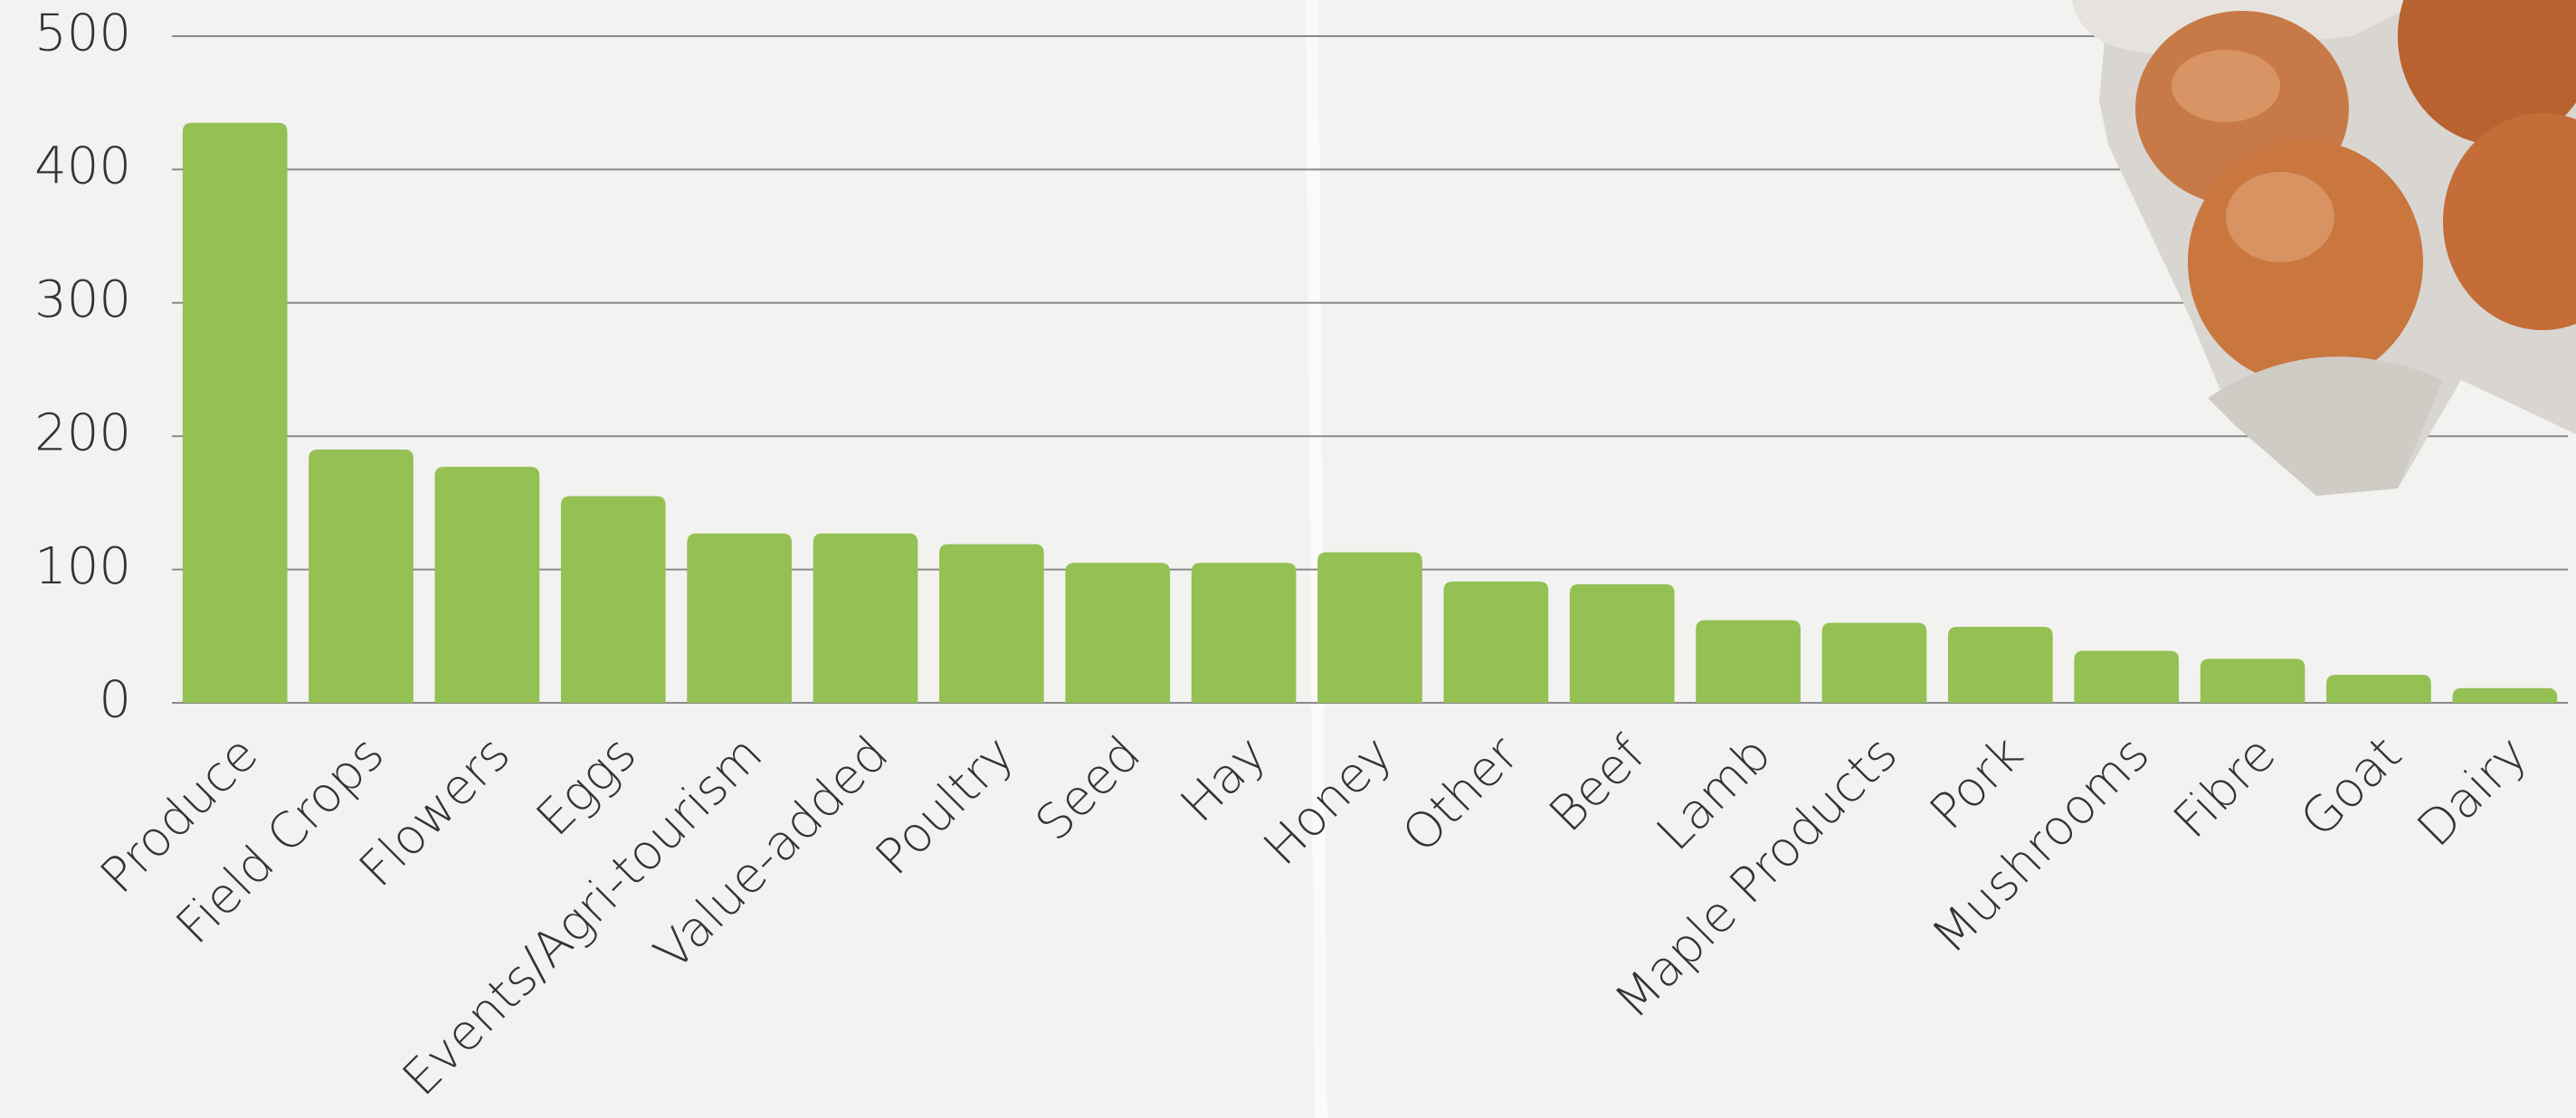 The image size is (2576, 1118). Describe the element at coordinates (1316, 559) in the screenshot. I see `paper-fold` at that location.